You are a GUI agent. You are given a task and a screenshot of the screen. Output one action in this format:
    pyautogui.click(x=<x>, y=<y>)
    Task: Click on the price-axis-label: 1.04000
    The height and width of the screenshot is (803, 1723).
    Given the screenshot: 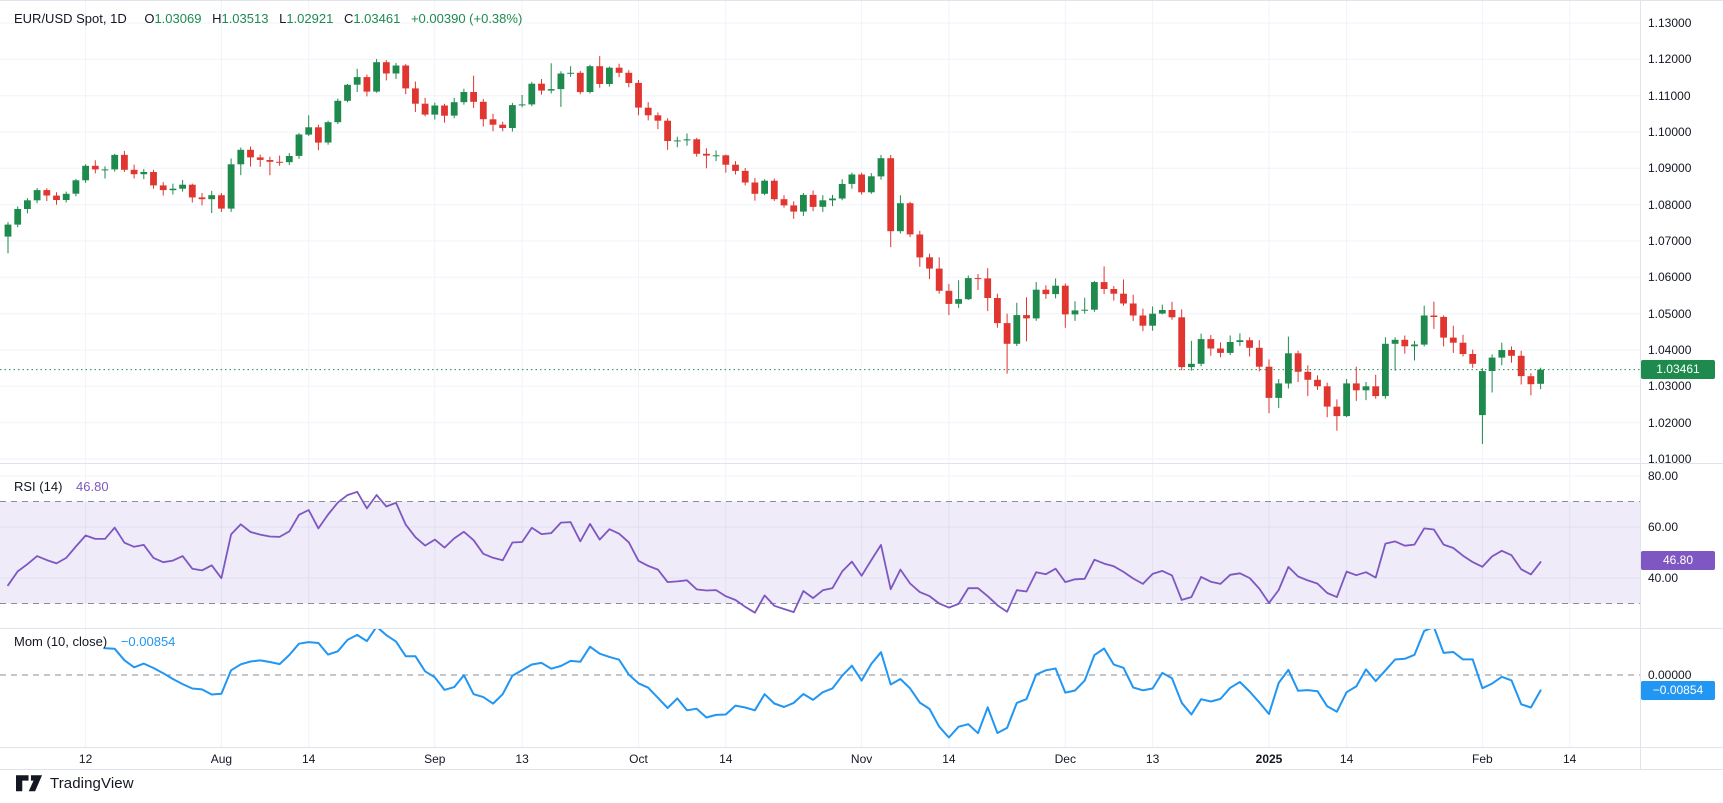 What is the action you would take?
    pyautogui.click(x=1670, y=349)
    